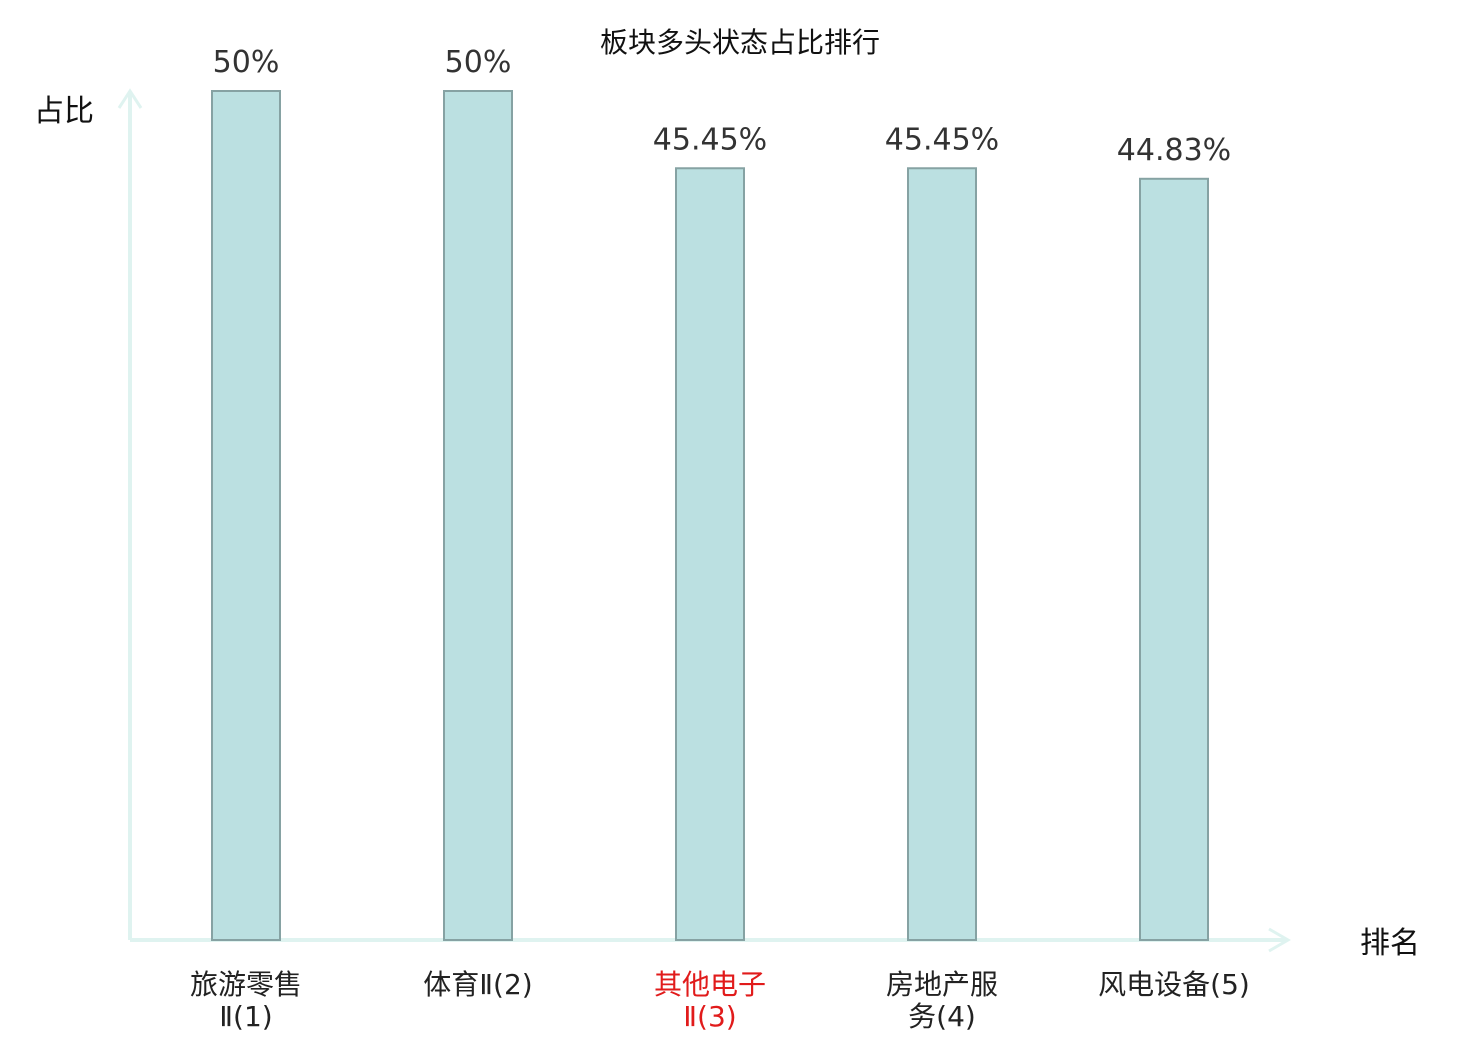 This screenshot has width=1480, height=1040. What do you see at coordinates (710, 984) in the screenshot?
I see `category-label-line: 其他电子` at bounding box center [710, 984].